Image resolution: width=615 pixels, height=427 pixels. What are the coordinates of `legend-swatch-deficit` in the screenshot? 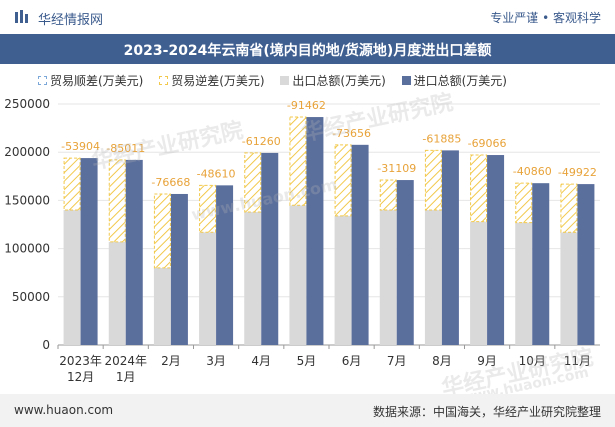 It's located at (164, 80).